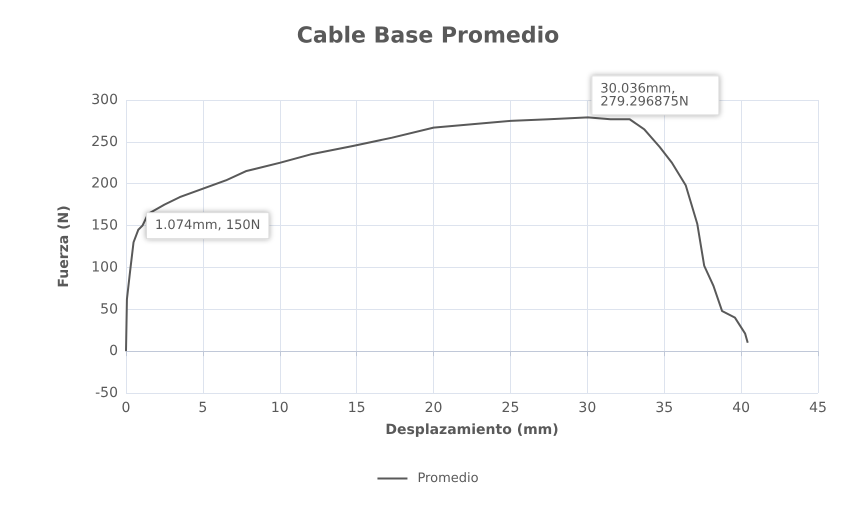 The height and width of the screenshot is (518, 857). What do you see at coordinates (664, 408) in the screenshot?
I see `x-tick-label: 35` at bounding box center [664, 408].